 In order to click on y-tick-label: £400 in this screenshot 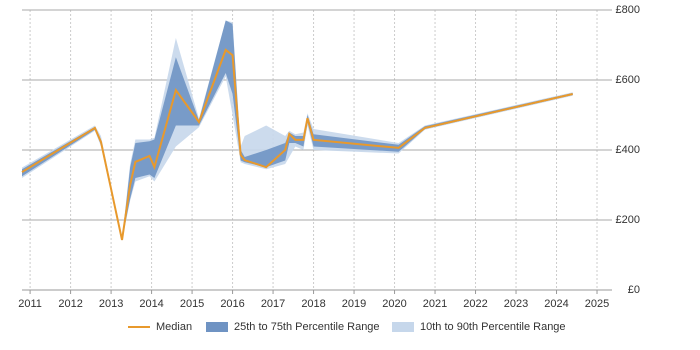, I will do `click(628, 150)`.